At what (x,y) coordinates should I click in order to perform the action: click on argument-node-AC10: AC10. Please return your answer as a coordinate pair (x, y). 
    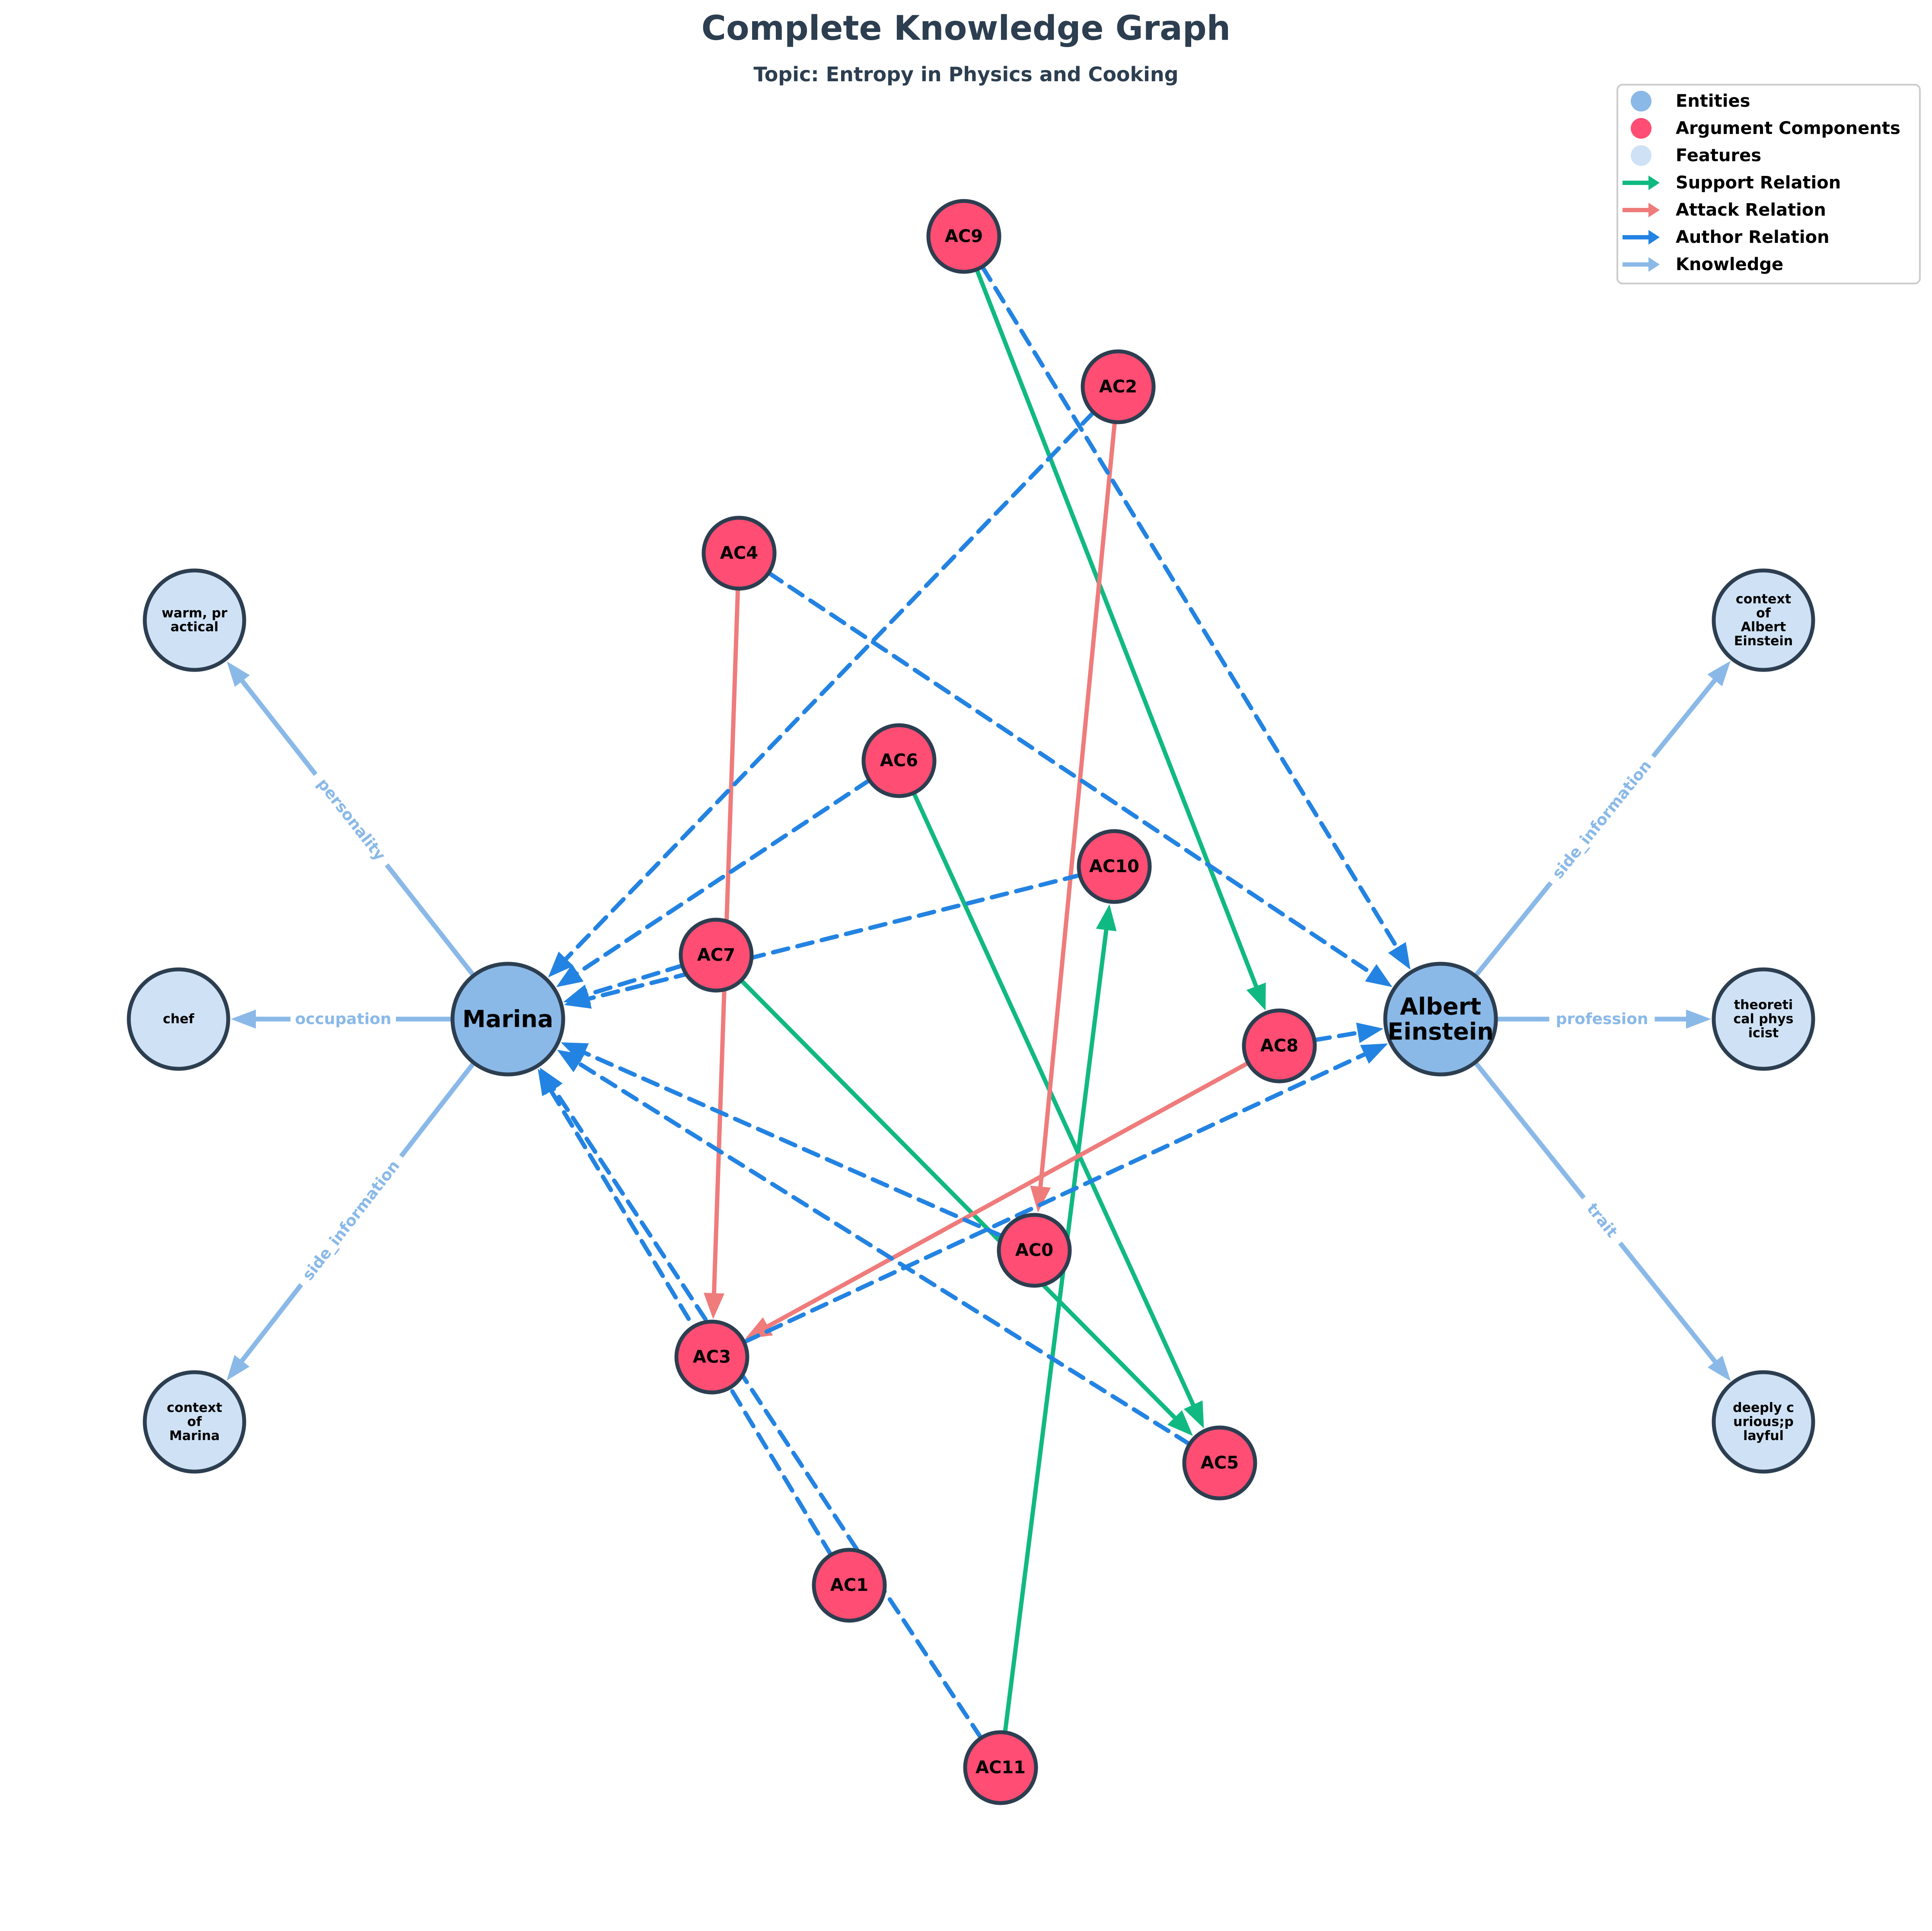
    Looking at the image, I should click on (1114, 866).